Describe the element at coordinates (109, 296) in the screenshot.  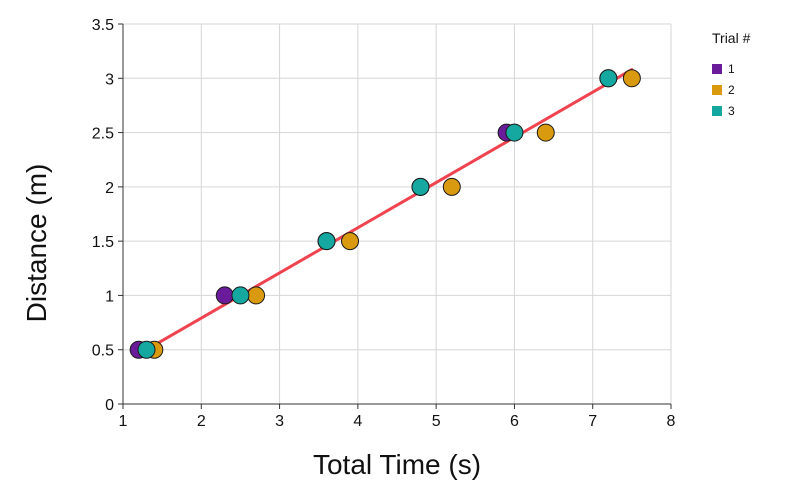
I see `y-tick-label: 1` at that location.